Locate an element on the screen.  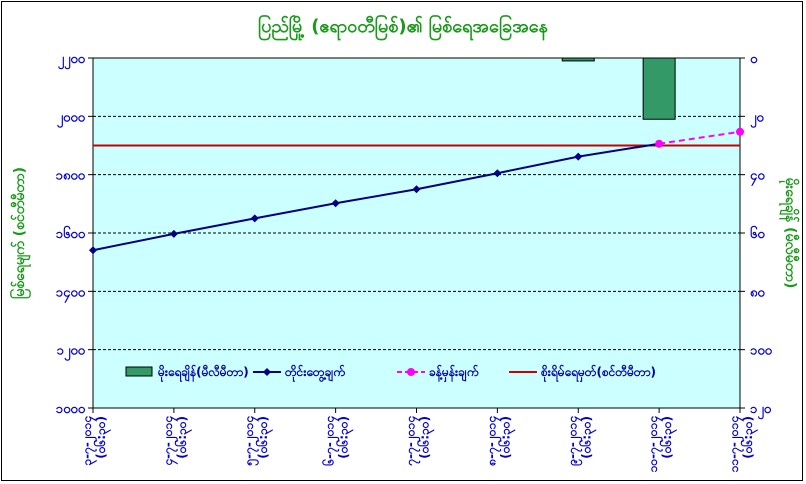
y-axis-left-title: မြစ်ရေမျက် (စင်တီမီတာ) is located at coordinates (20, 233).